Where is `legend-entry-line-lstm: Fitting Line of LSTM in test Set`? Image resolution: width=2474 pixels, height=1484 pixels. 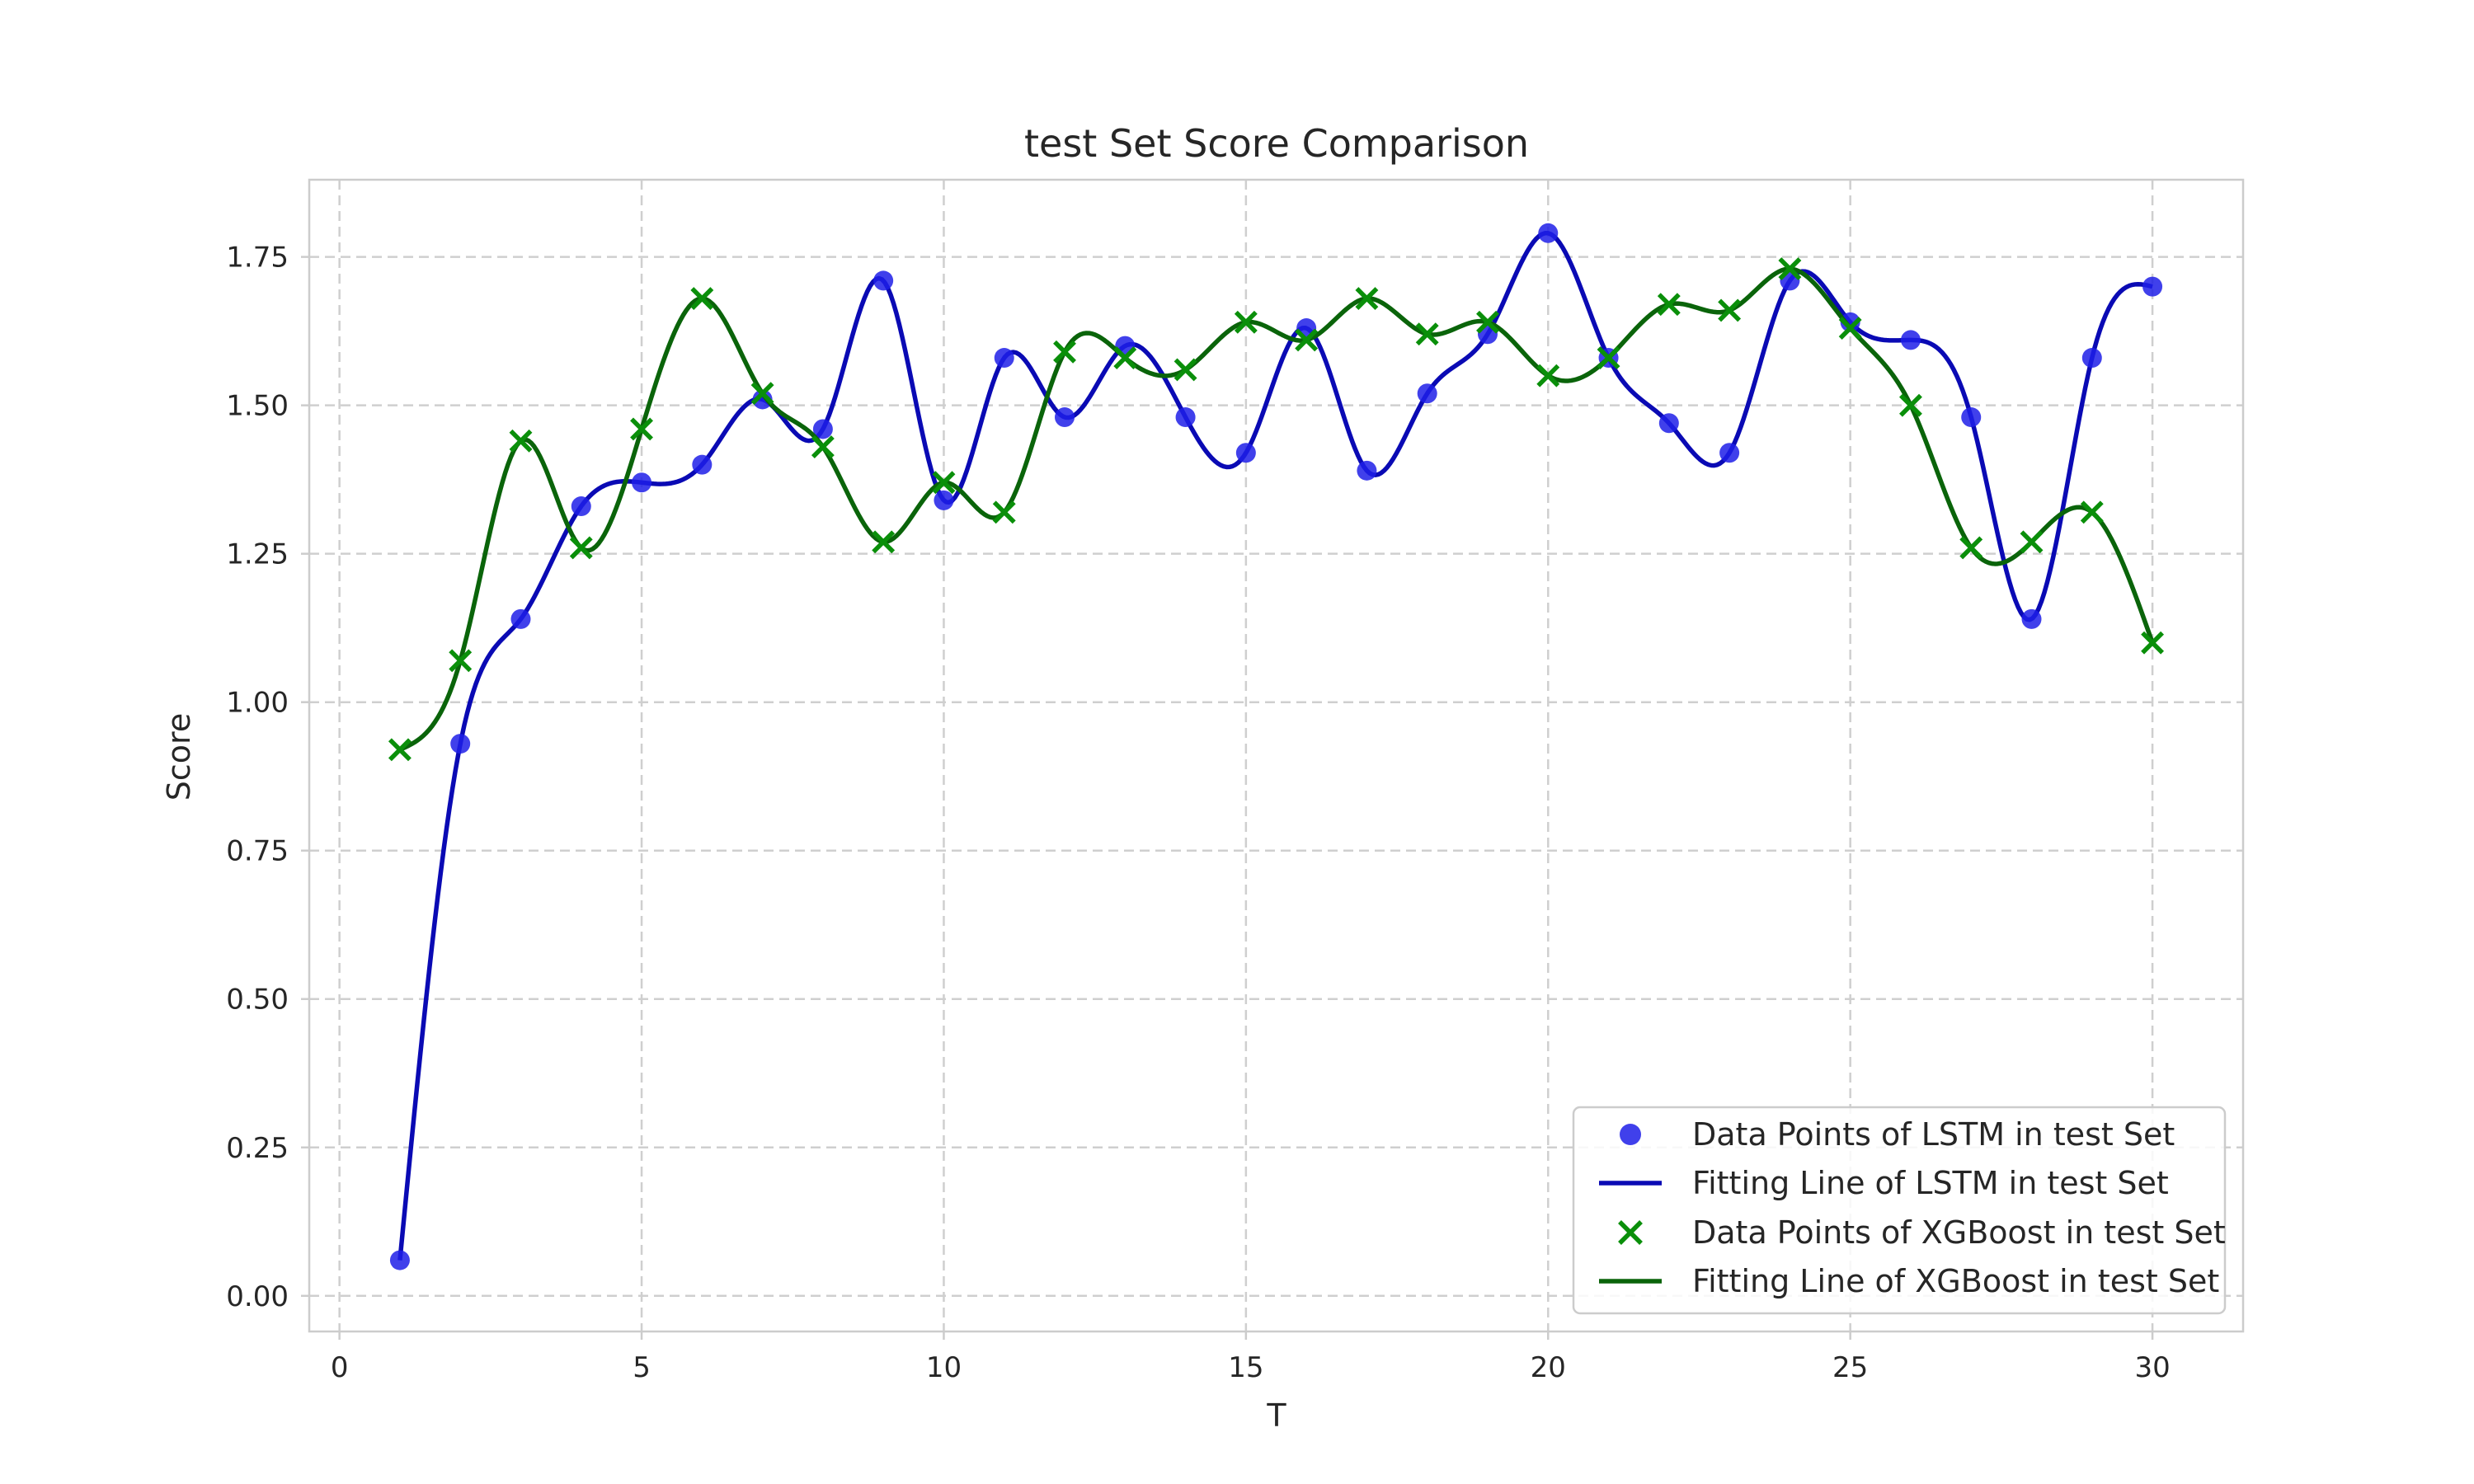
legend-entry-line-lstm: Fitting Line of LSTM in test Set is located at coordinates (1884, 1183).